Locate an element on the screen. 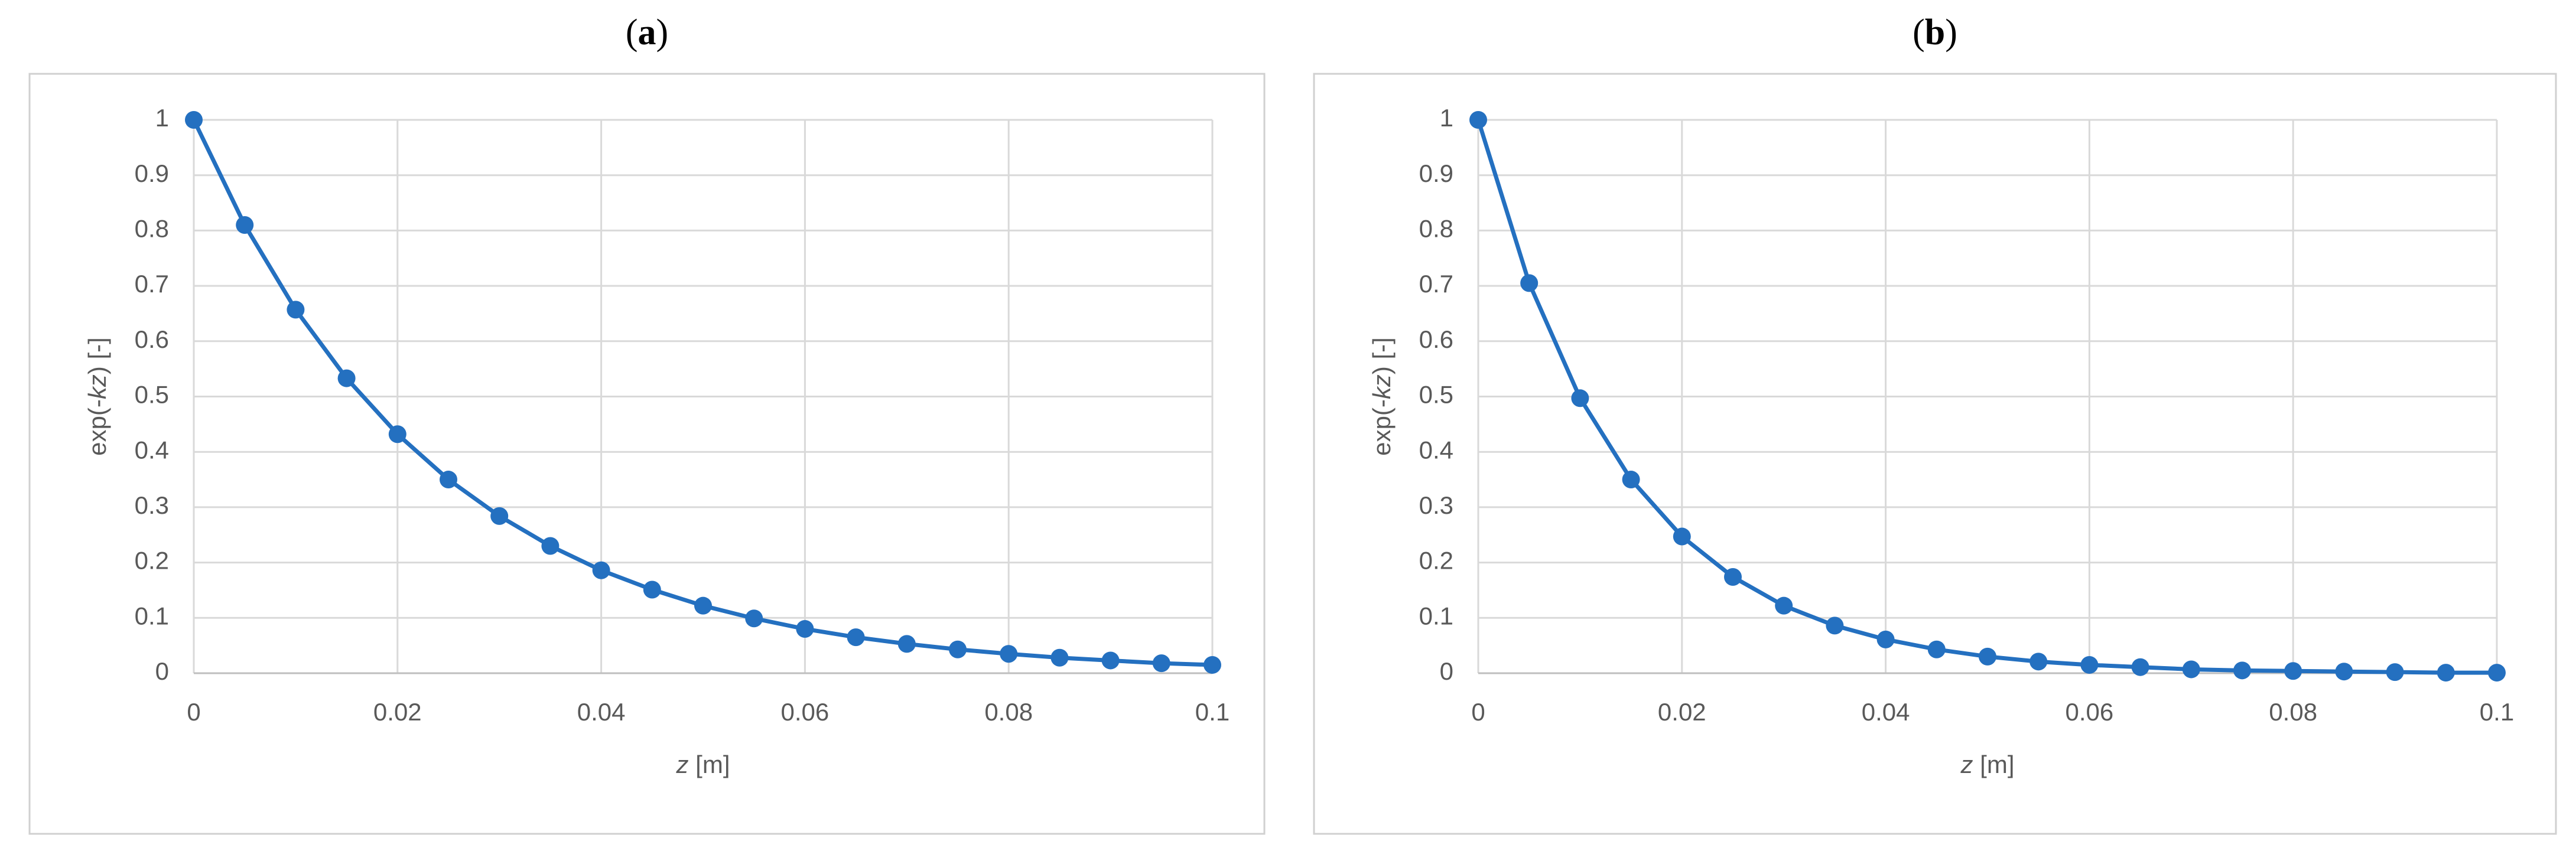 The height and width of the screenshot is (848, 2576). y-tick-label: 0.4 is located at coordinates (152, 450).